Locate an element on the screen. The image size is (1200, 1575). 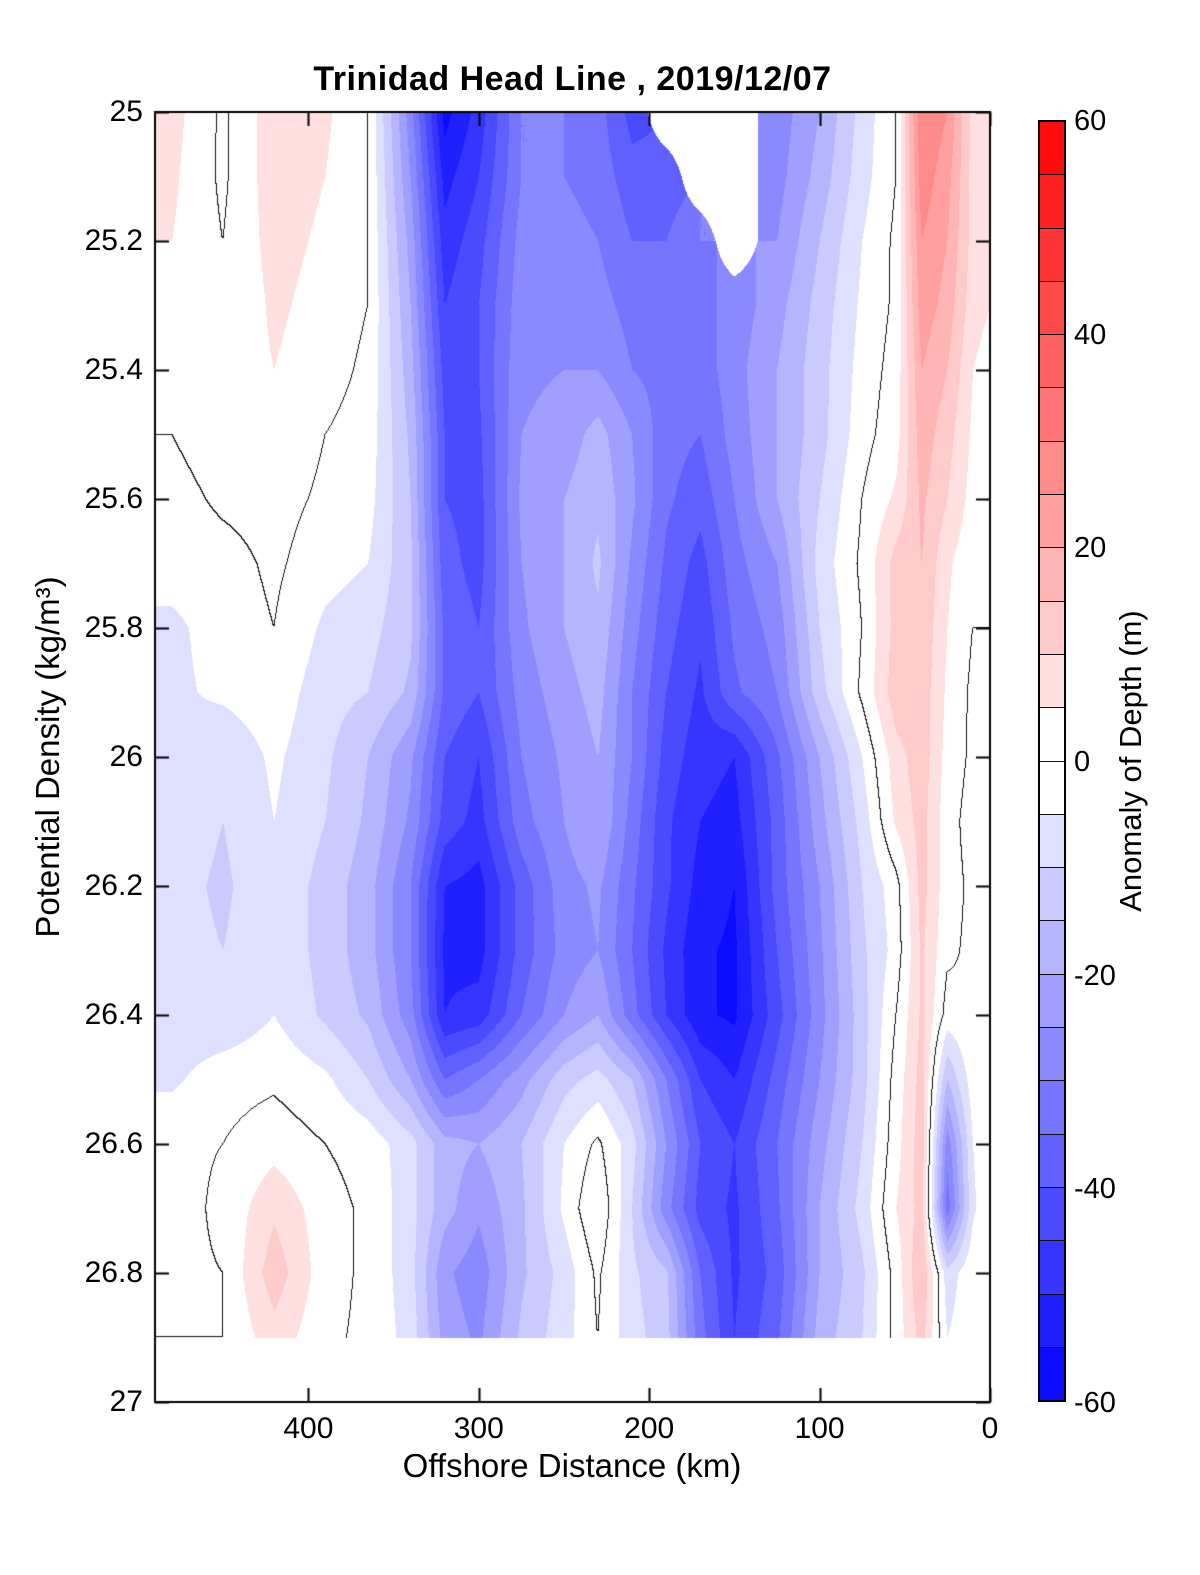
colorbar-tick-label: 60 is located at coordinates (1090, 121).